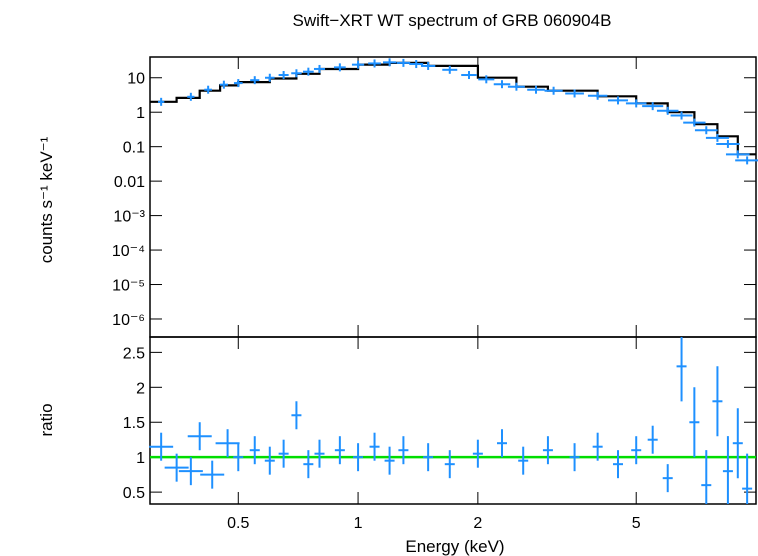 This screenshot has width=758, height=556. Describe the element at coordinates (134, 423) in the screenshot. I see `ratio-y-tick-label: 1.5` at that location.